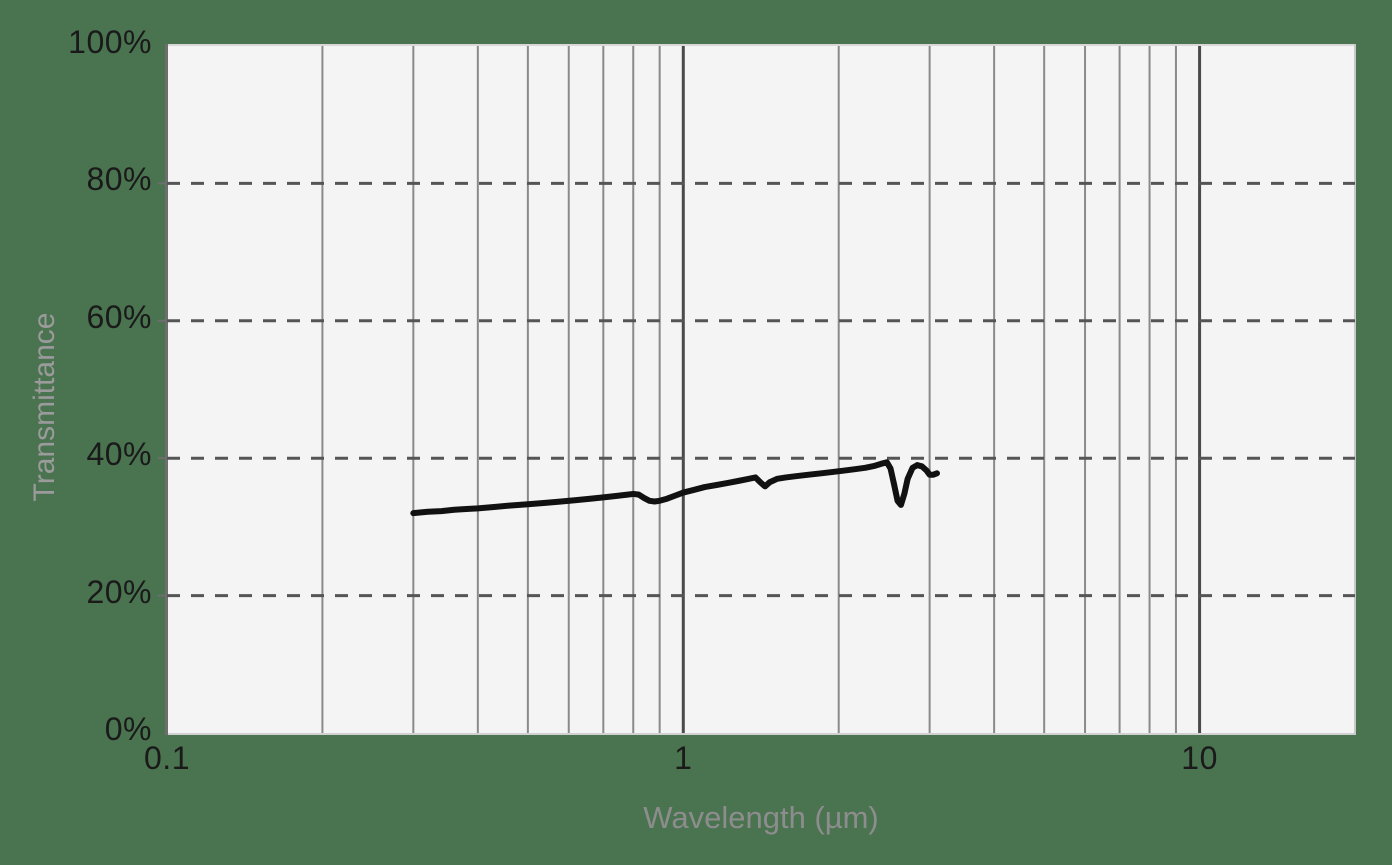  Describe the element at coordinates (167, 758) in the screenshot. I see `x-tick-label: 0.1` at that location.